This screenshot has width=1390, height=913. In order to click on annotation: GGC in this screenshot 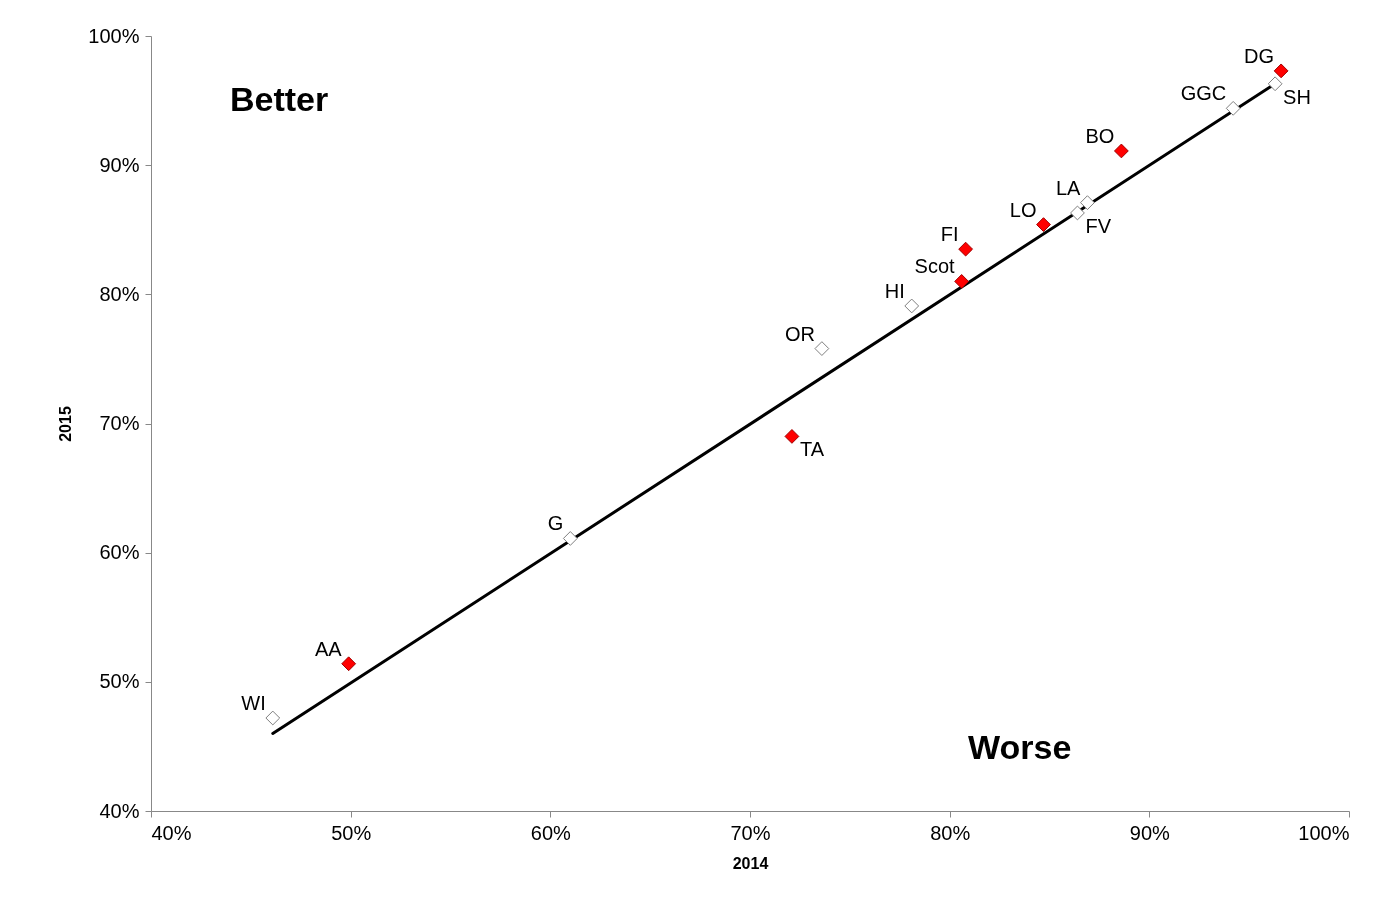, I will do `click(1203, 93)`.